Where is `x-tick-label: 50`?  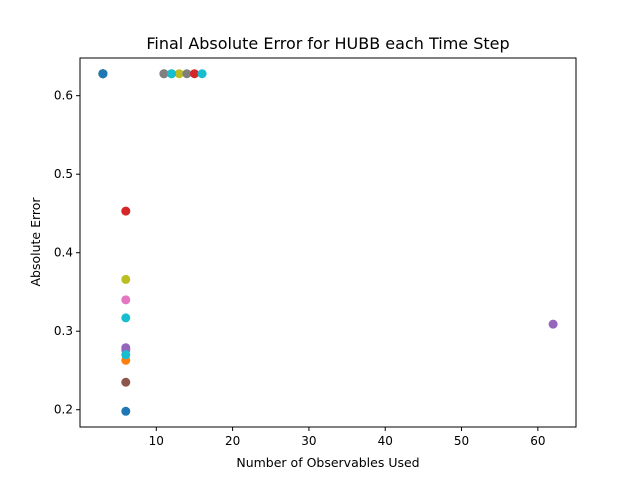
x-tick-label: 50 is located at coordinates (461, 441).